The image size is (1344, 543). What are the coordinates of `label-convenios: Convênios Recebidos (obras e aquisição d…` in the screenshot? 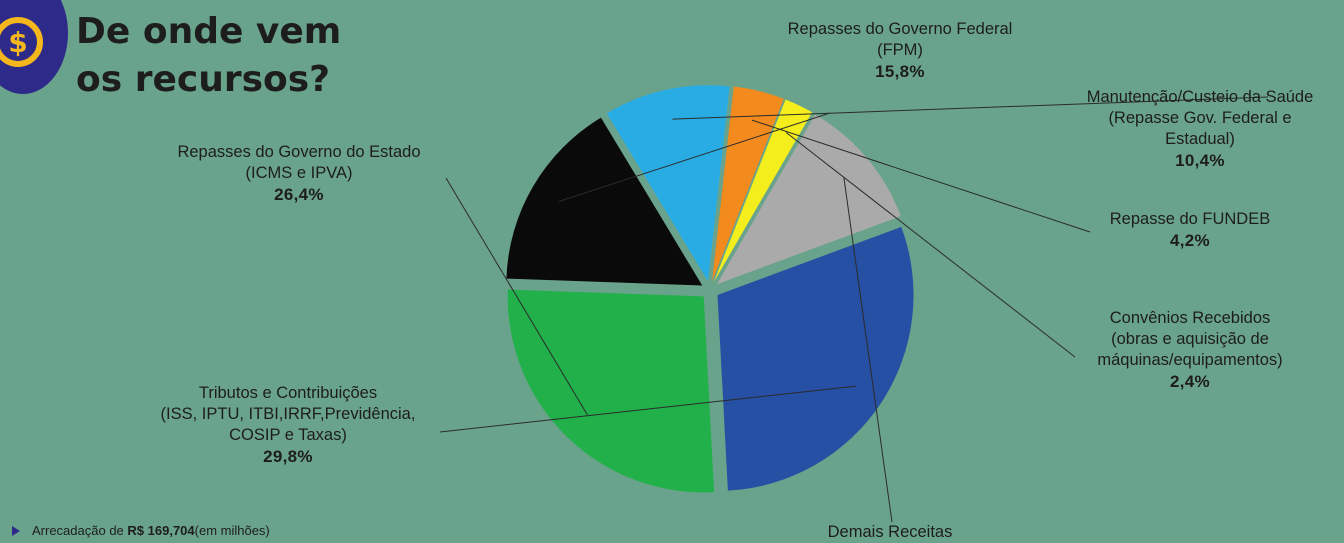 It's located at (1190, 350).